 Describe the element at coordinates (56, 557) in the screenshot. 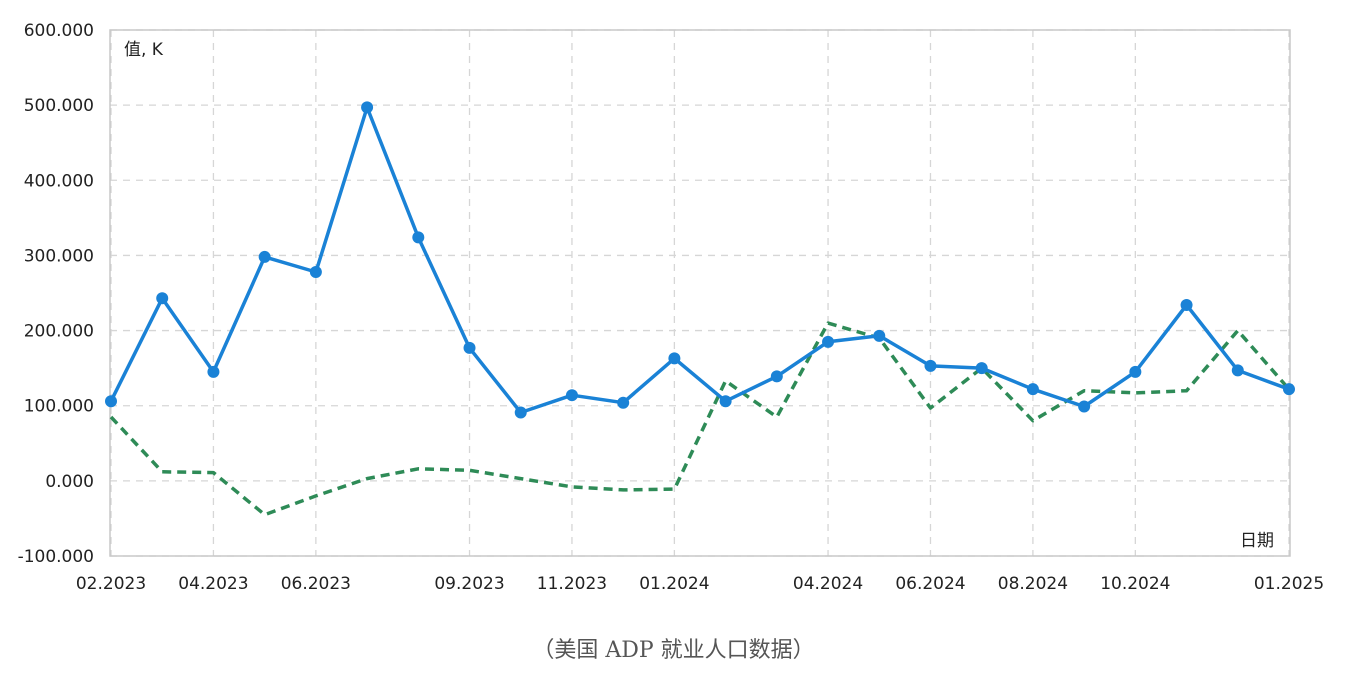

I see `y-tick-label: -100.000` at that location.